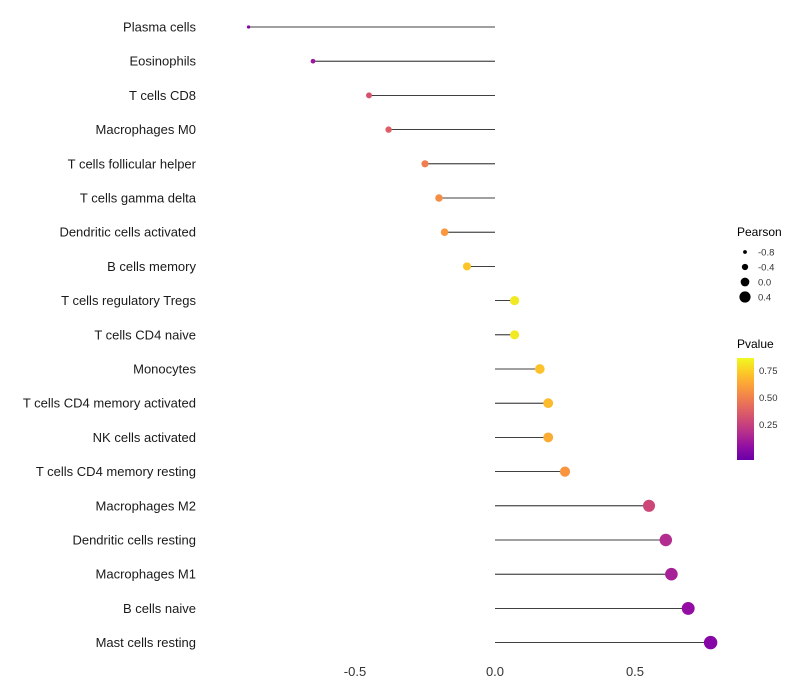 This screenshot has width=800, height=700. I want to click on legend-size-label: -0.8, so click(766, 253).